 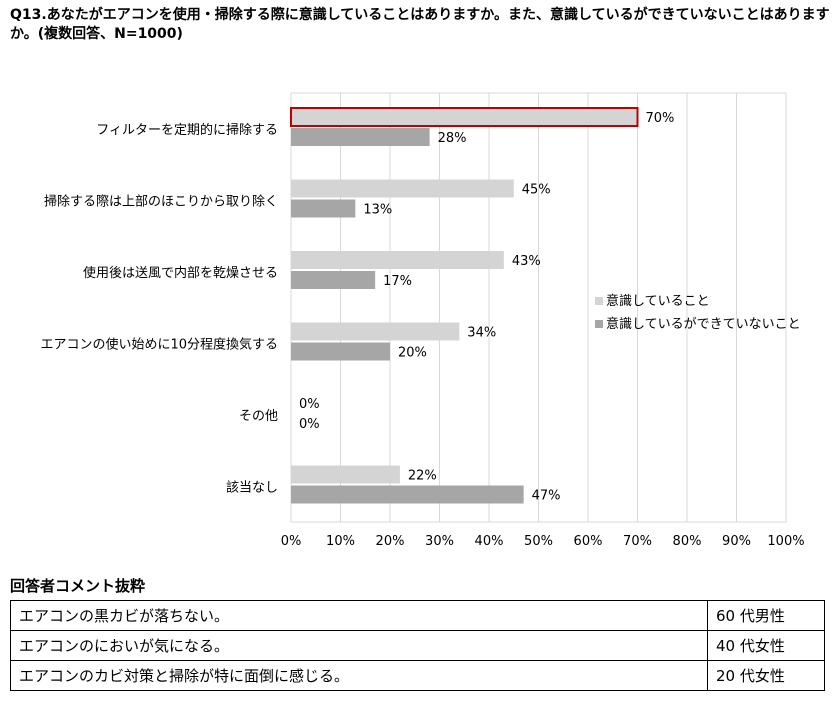 What do you see at coordinates (660, 118) in the screenshot?
I see `data-label: 70%` at bounding box center [660, 118].